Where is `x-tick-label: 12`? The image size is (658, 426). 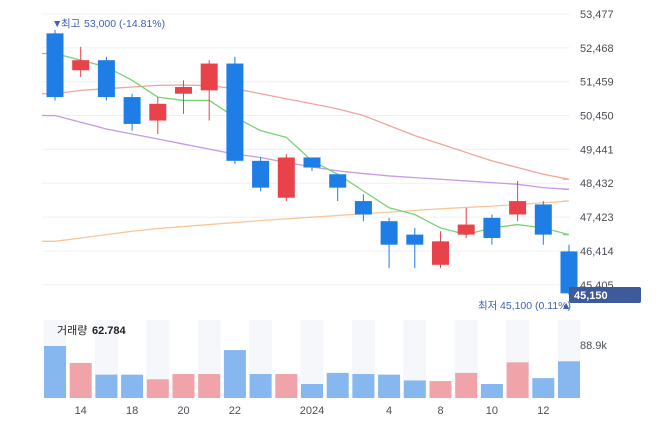 x-tick-label: 12 is located at coordinates (543, 411).